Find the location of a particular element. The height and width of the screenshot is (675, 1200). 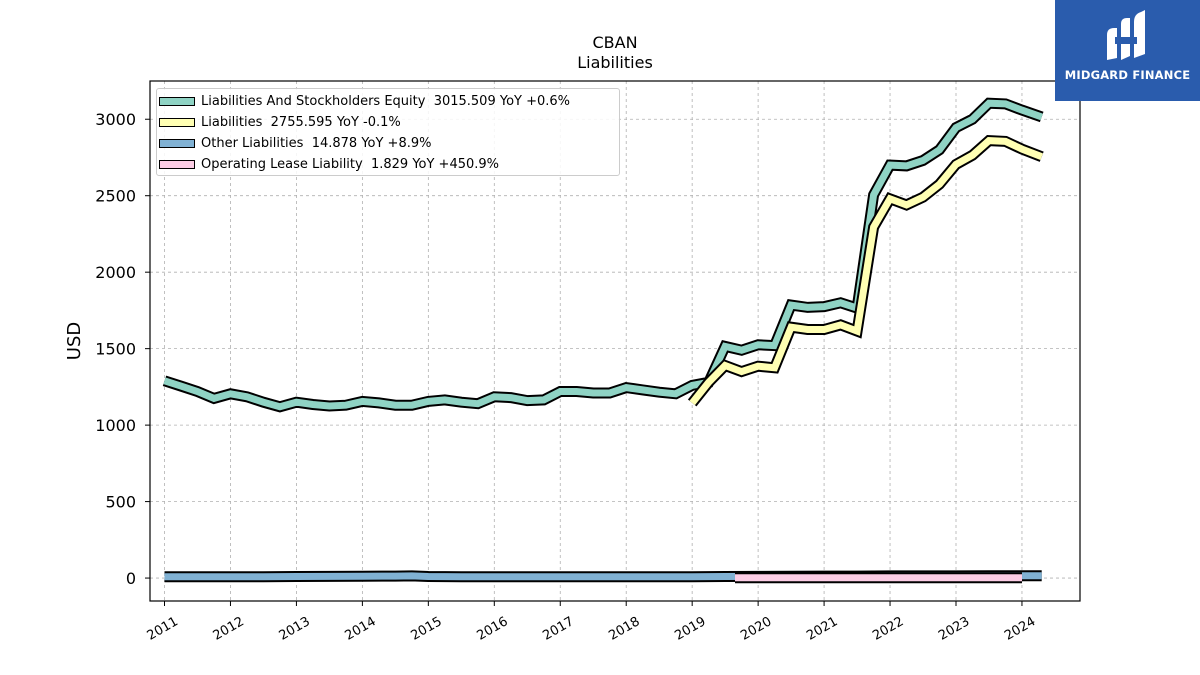

x-tick-label: 2024 is located at coordinates (1020, 629).